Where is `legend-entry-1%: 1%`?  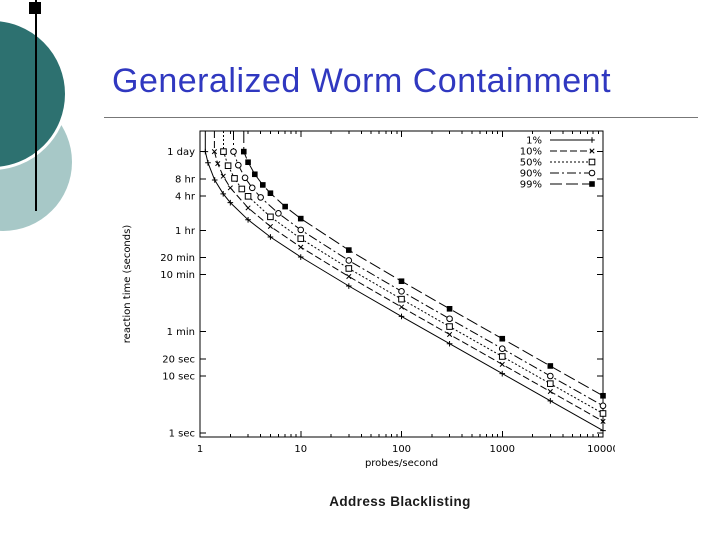 legend-entry-1%: 1% is located at coordinates (560, 141).